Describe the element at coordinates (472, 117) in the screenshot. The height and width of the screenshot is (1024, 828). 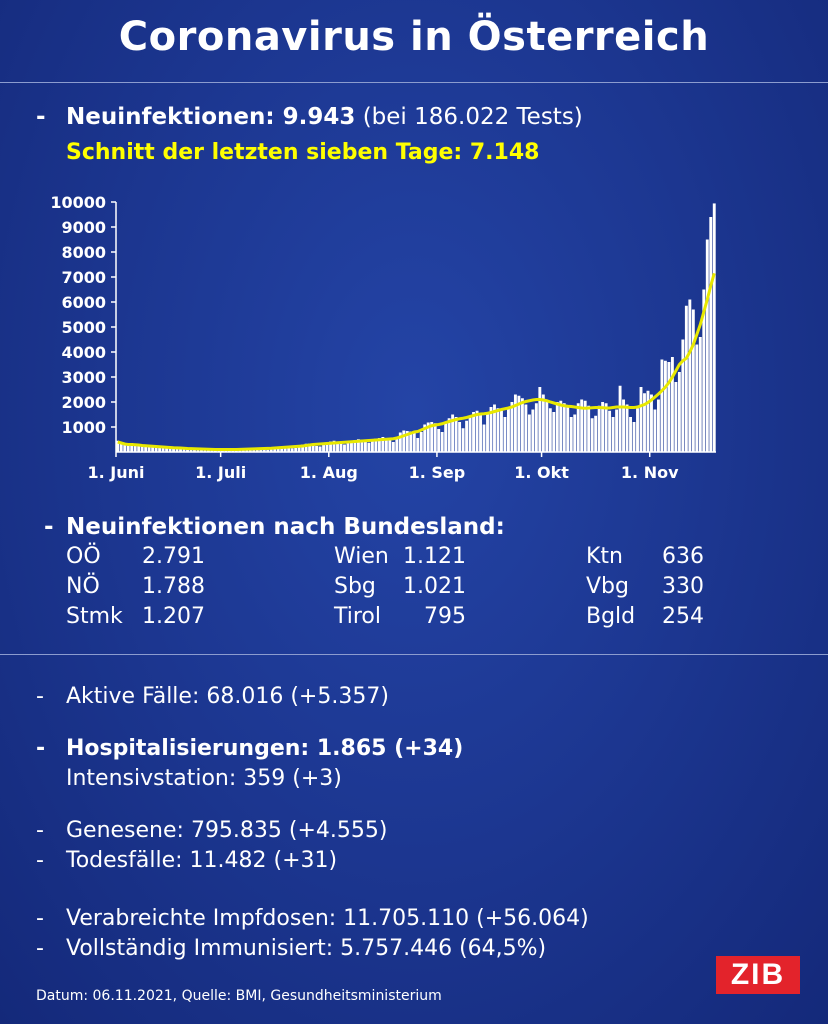
I see `tests-count: (bei 186.022 Tests)` at that location.